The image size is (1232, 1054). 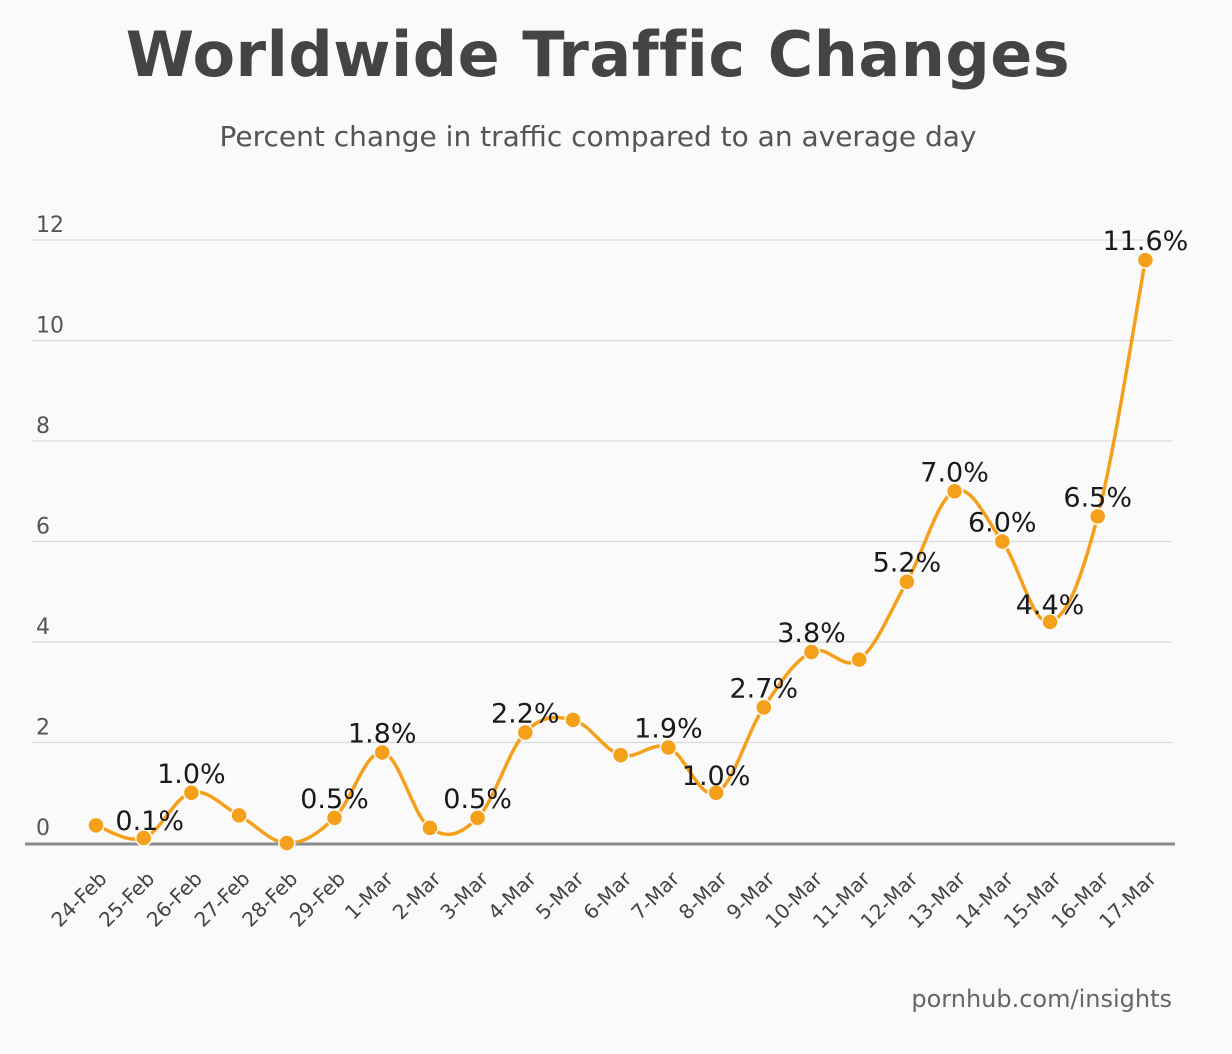 What do you see at coordinates (1002, 523) in the screenshot?
I see `data-label: 6.0%` at bounding box center [1002, 523].